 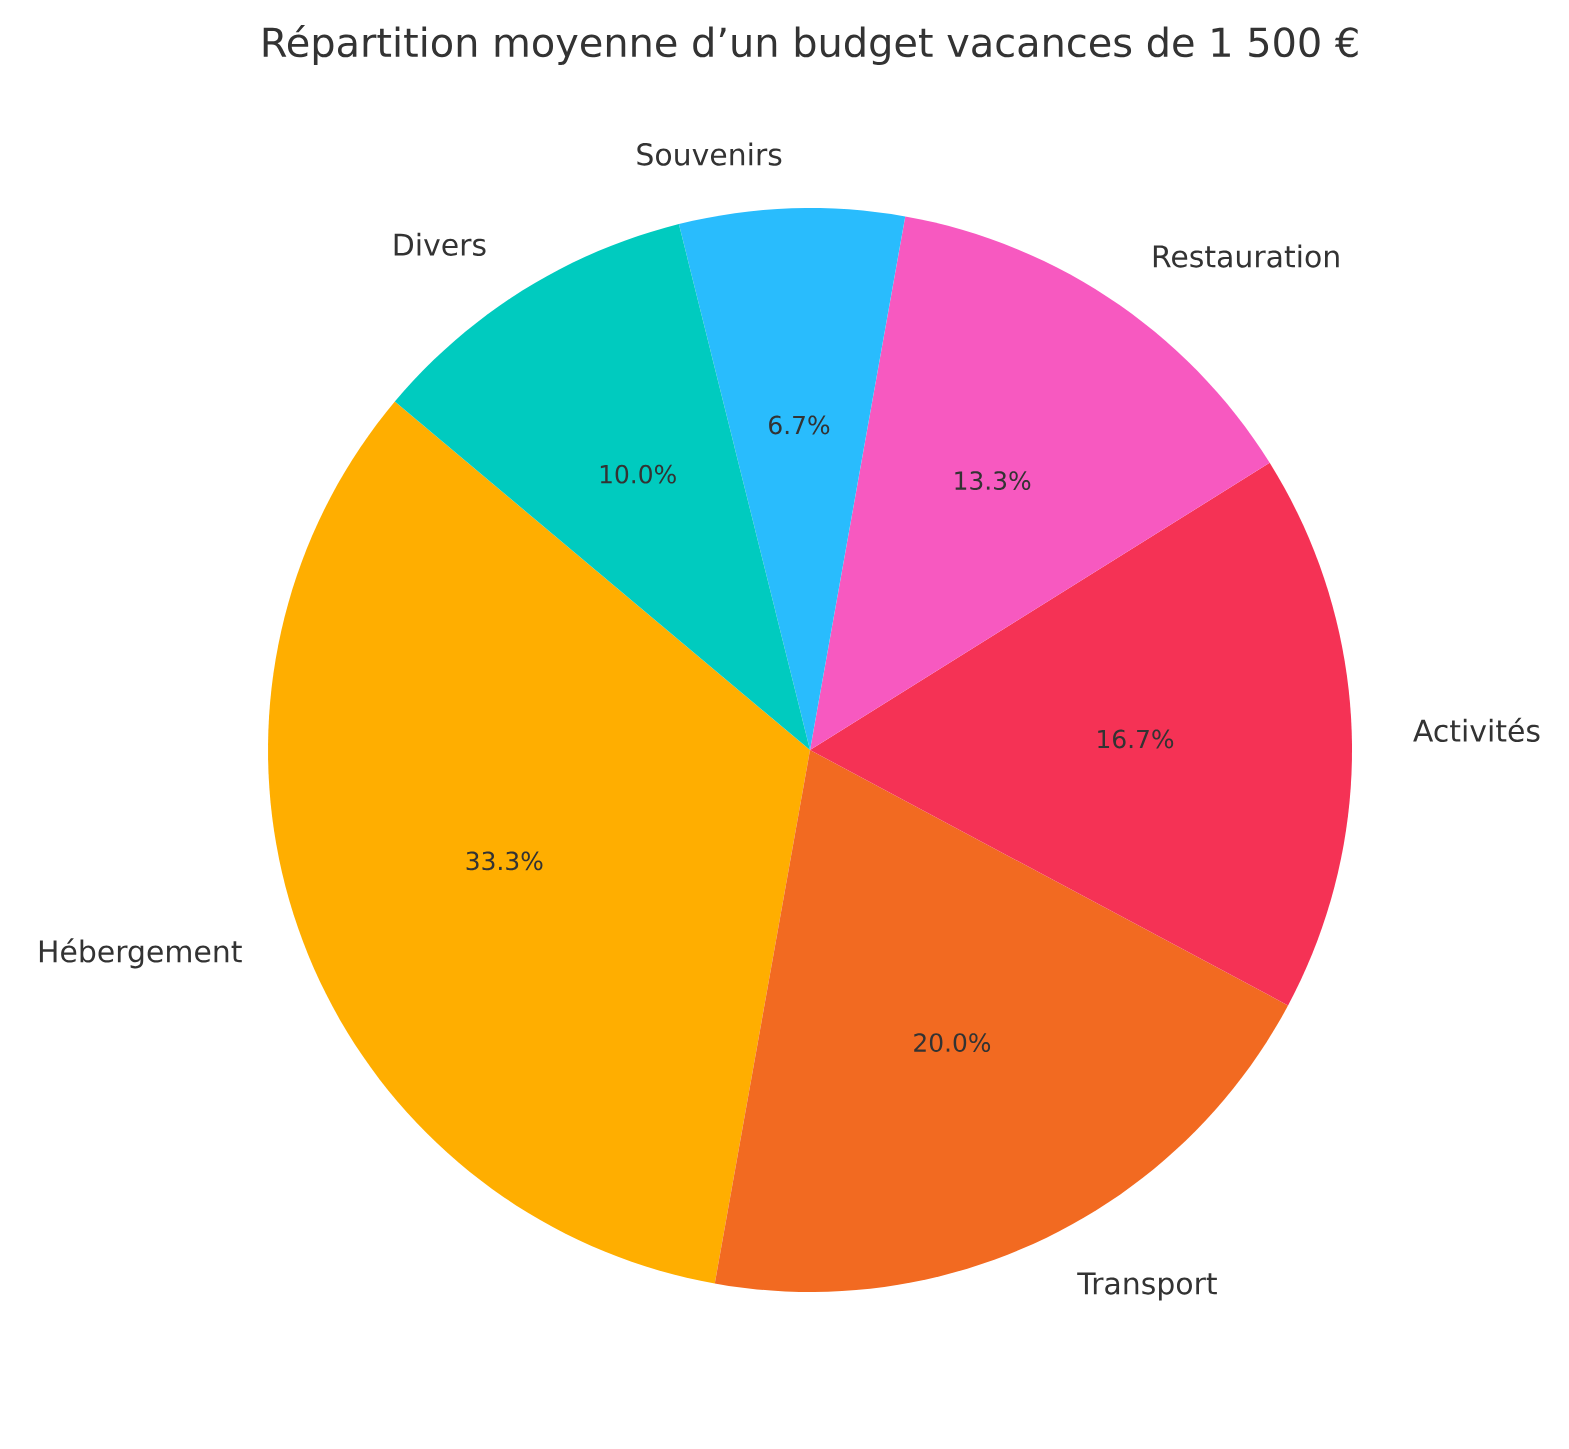 What do you see at coordinates (1136, 739) in the screenshot?
I see `data-label: 16.7%` at bounding box center [1136, 739].